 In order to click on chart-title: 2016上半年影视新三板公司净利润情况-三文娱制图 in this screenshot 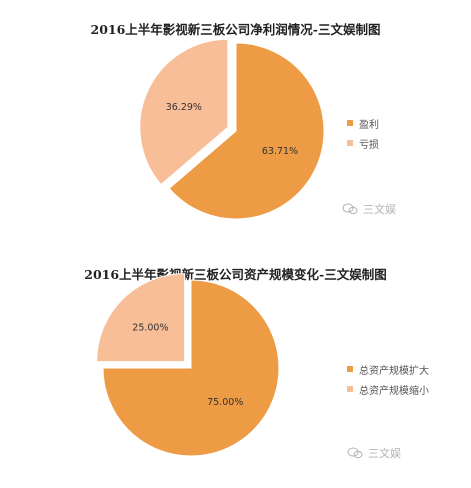, I will do `click(235, 29)`.